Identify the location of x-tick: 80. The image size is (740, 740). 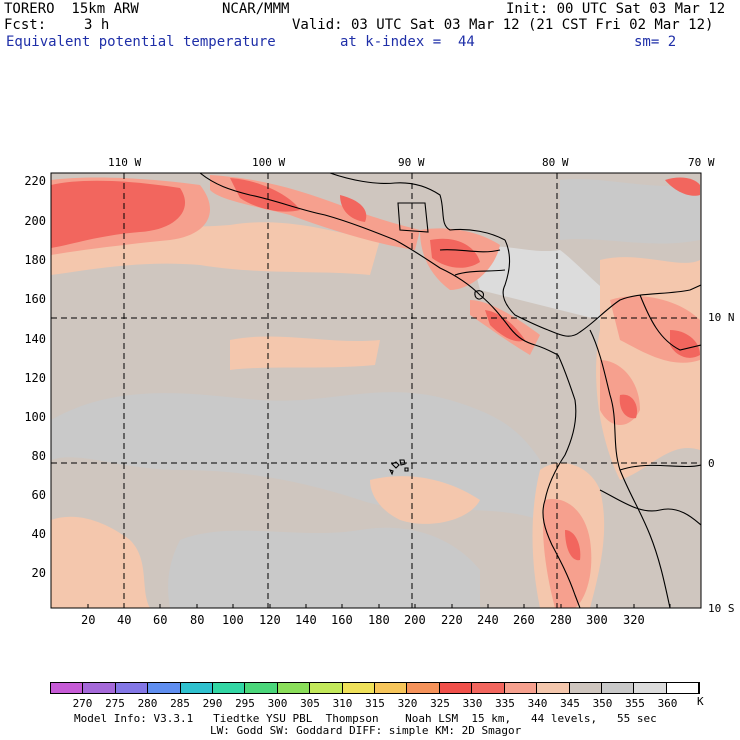
(197, 620).